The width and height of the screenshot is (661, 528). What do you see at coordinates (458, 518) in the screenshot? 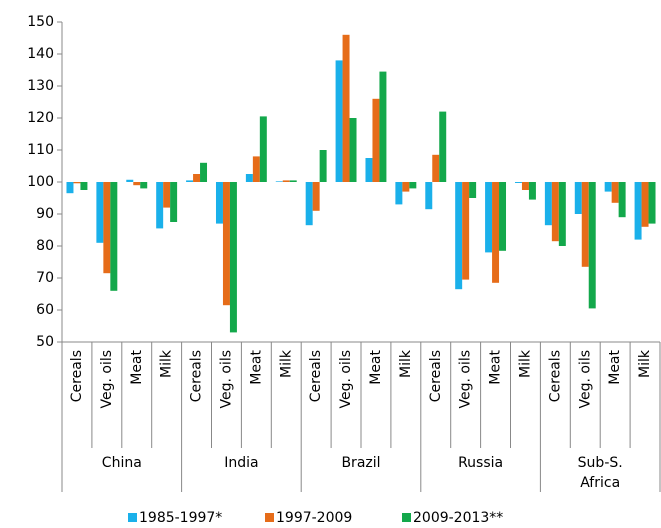
I see `legend-label: 2009-2013**` at bounding box center [458, 518].